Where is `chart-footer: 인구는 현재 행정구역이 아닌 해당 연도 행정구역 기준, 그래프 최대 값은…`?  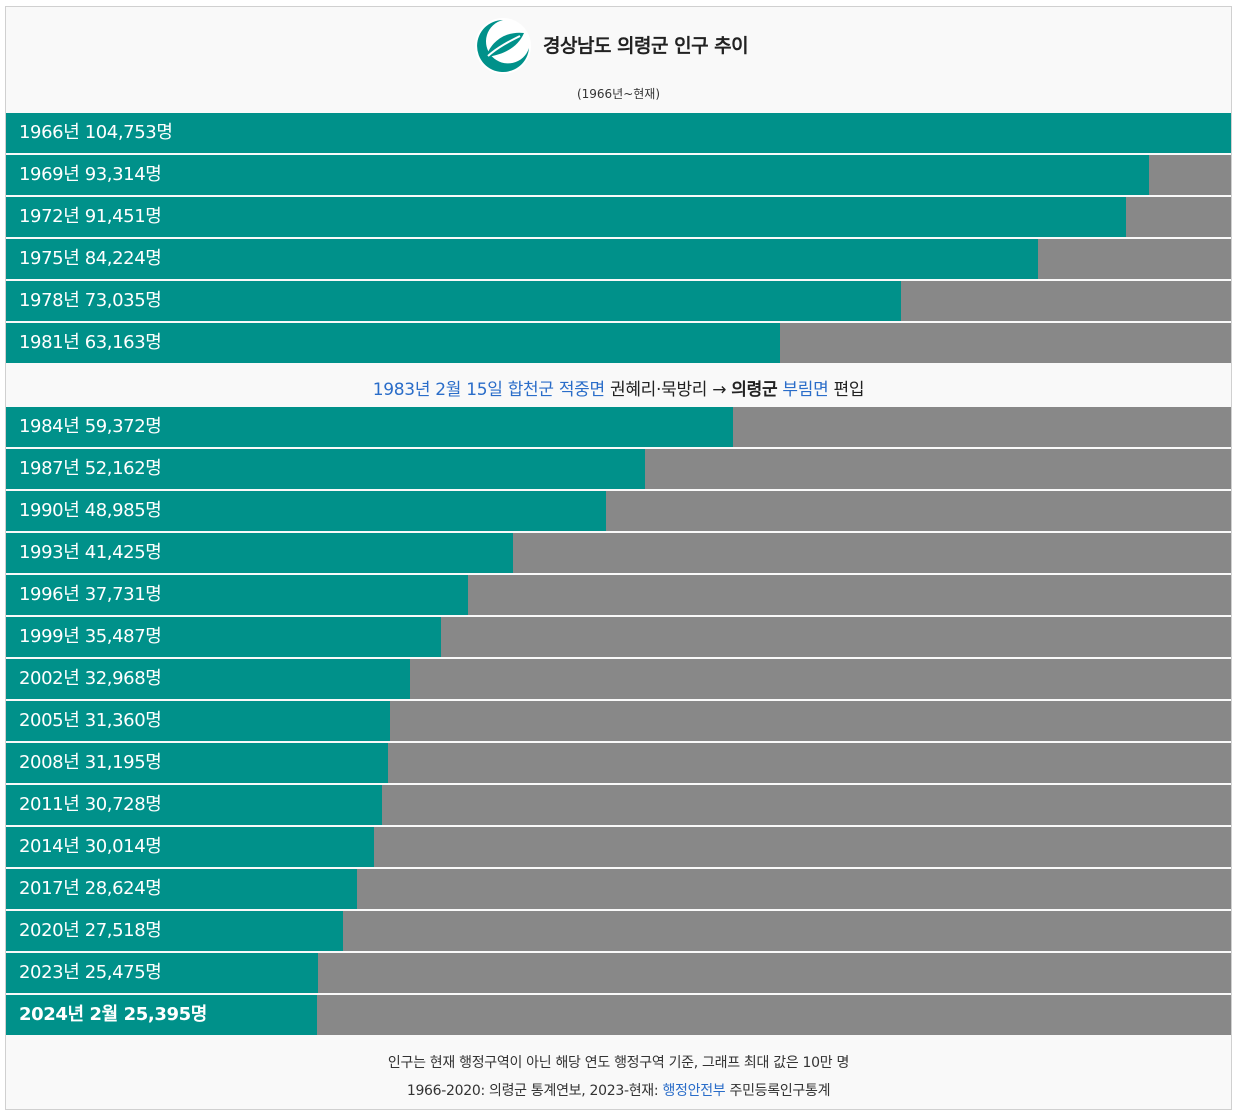 chart-footer: 인구는 현재 행정구역이 아닌 해당 연도 행정구역 기준, 그래프 최대 값은… is located at coordinates (618, 1077).